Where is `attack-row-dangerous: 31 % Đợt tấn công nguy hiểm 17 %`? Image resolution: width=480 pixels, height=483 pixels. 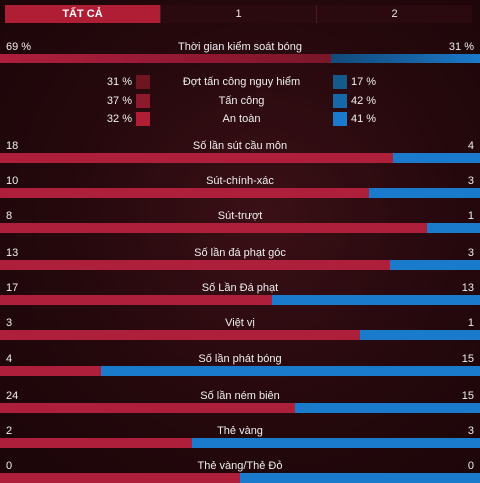
attack-row-dangerous: 31 % Đợt tấn công nguy hiểm 17 % is located at coordinates (240, 82).